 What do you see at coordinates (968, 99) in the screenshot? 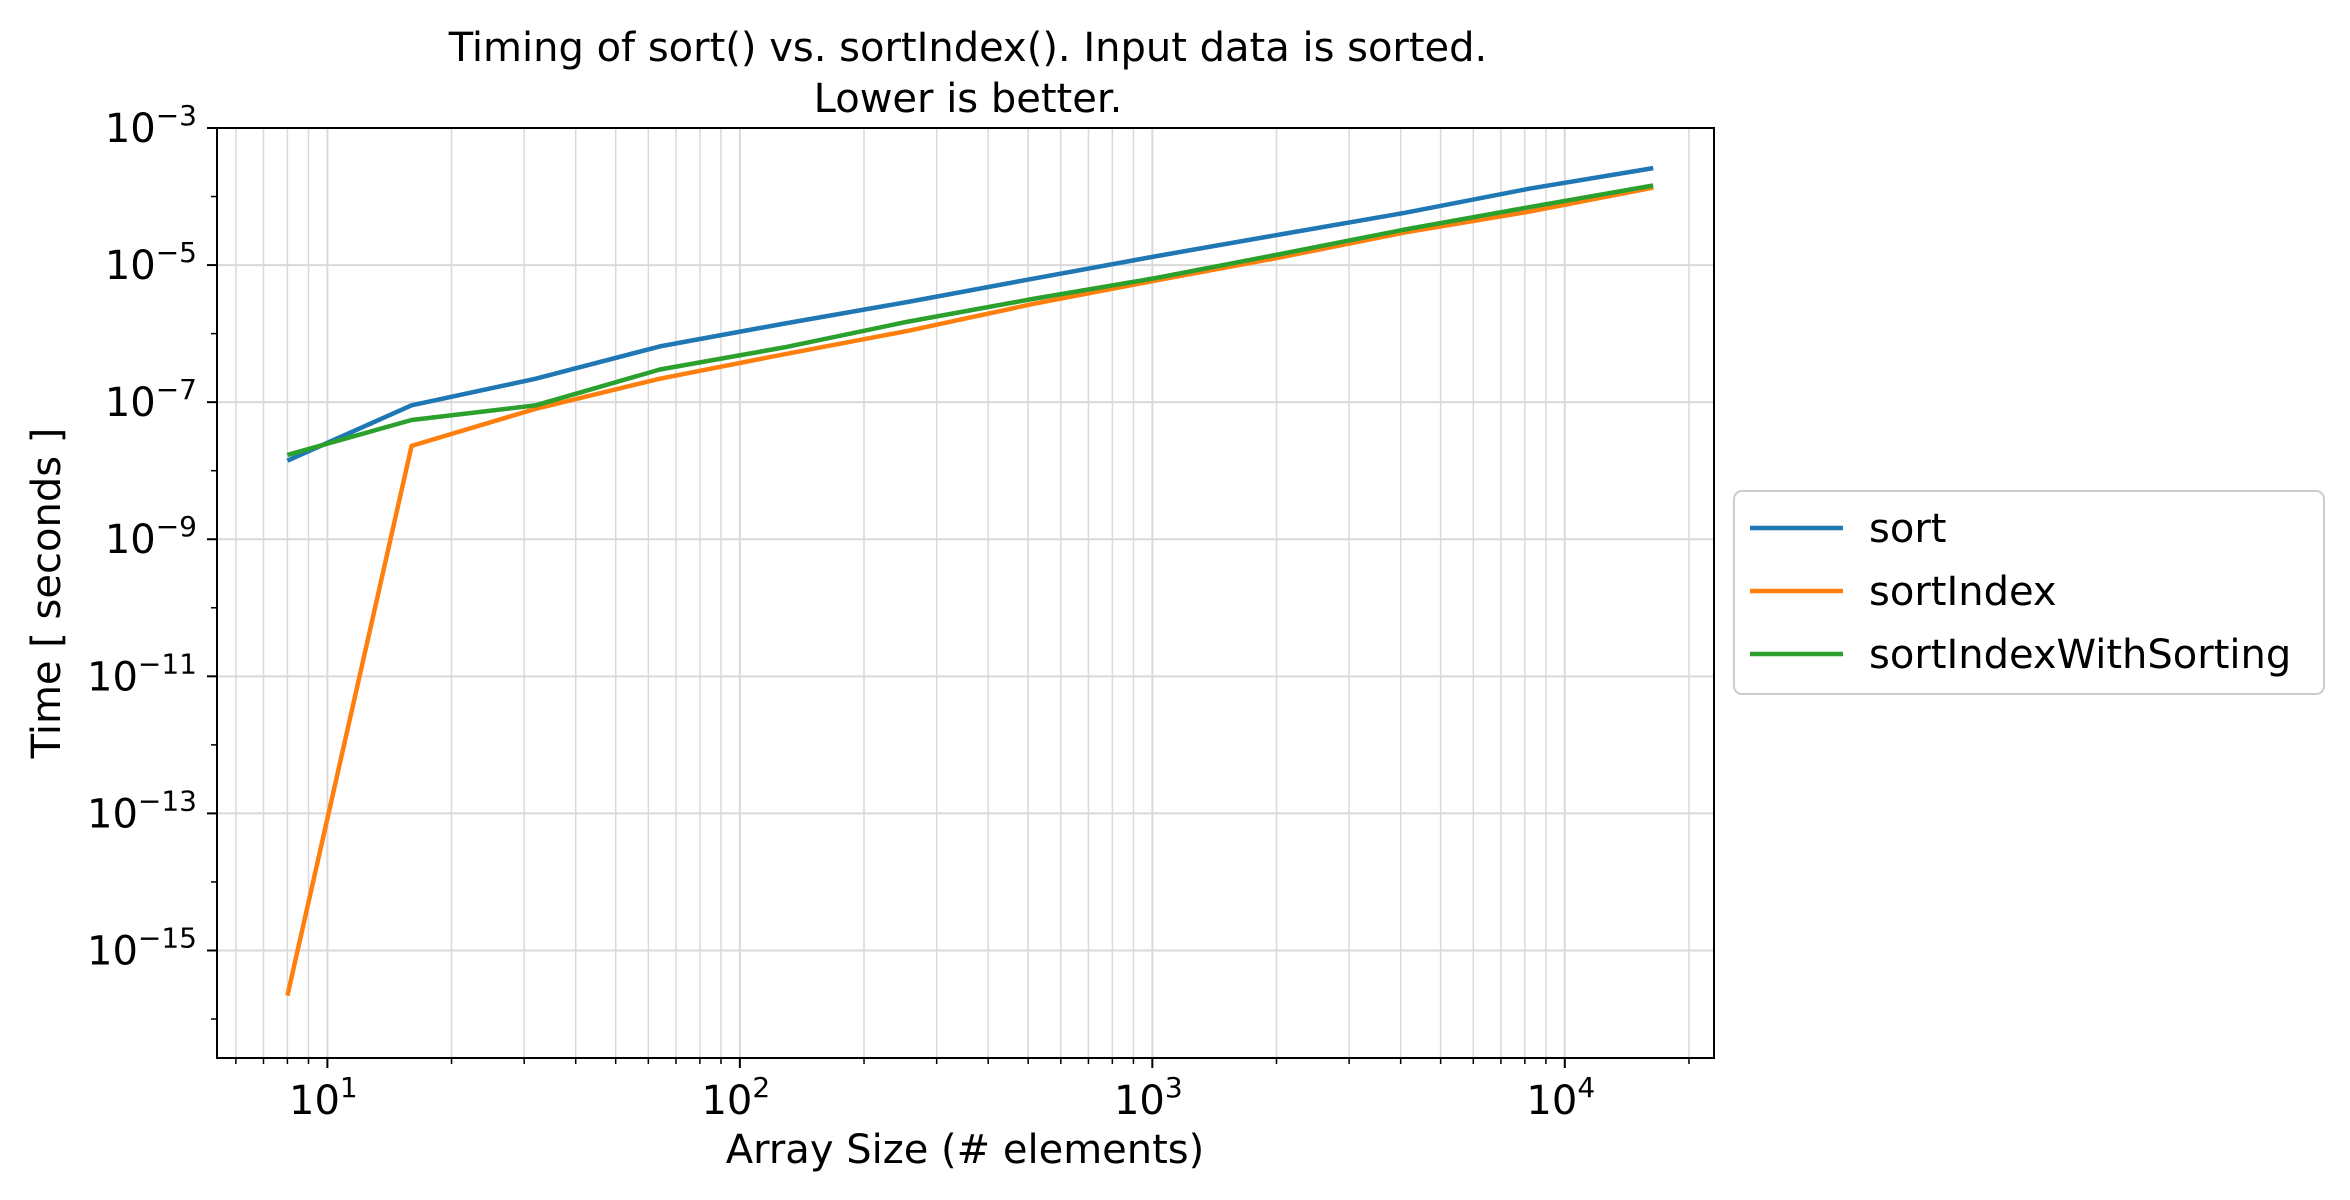
I see `chart-subtitle: Lower is better.` at bounding box center [968, 99].